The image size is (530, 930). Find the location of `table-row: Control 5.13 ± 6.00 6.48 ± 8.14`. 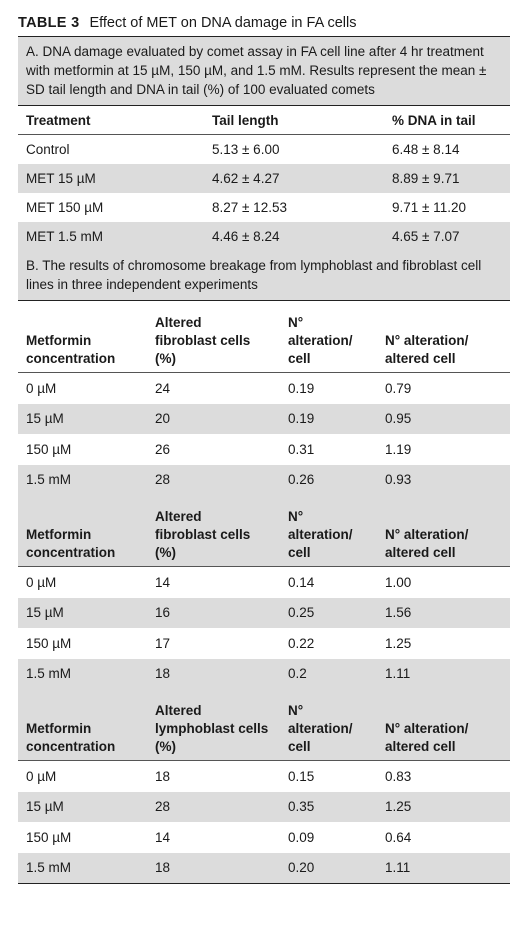

table-row: Control 5.13 ± 6.00 6.48 ± 8.14 is located at coordinates (264, 149).